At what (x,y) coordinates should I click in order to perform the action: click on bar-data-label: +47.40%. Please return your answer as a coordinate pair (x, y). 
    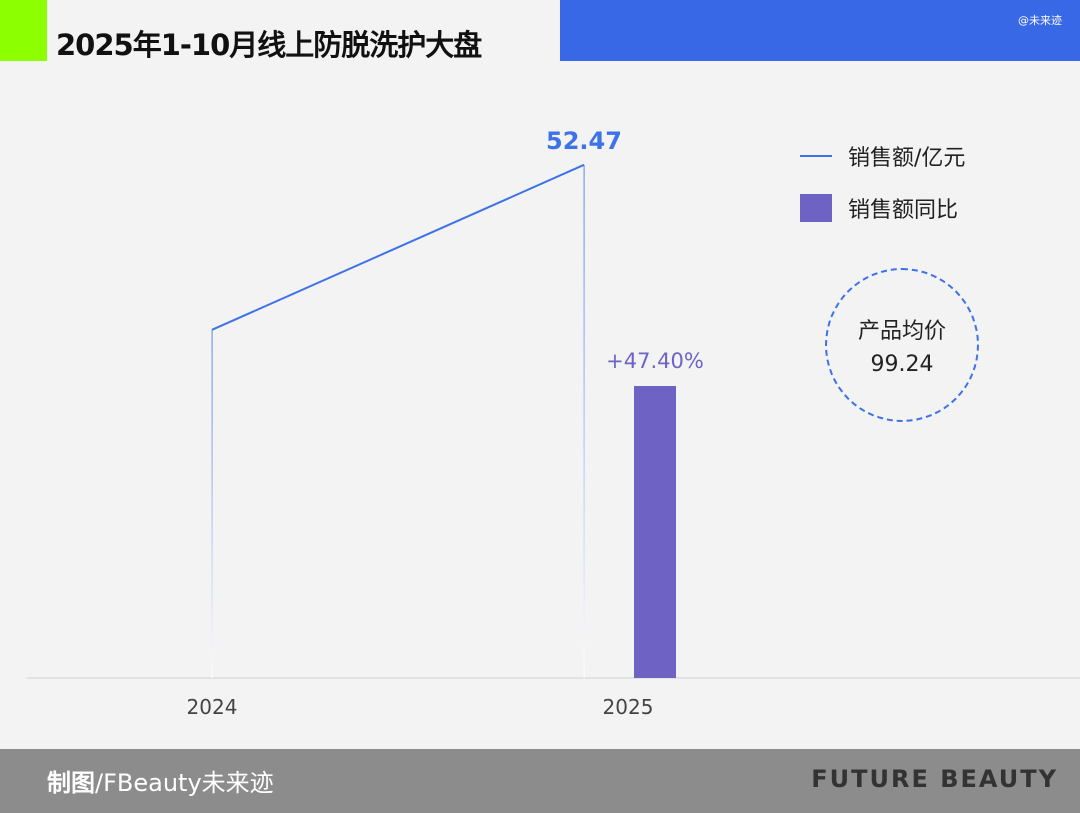
    Looking at the image, I should click on (655, 361).